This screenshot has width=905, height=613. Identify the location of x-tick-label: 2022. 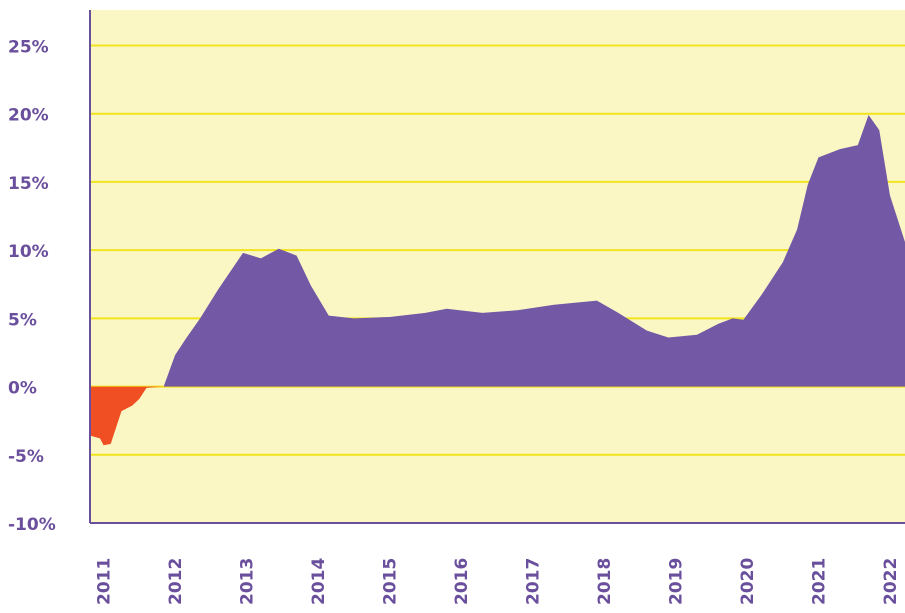
(891, 581).